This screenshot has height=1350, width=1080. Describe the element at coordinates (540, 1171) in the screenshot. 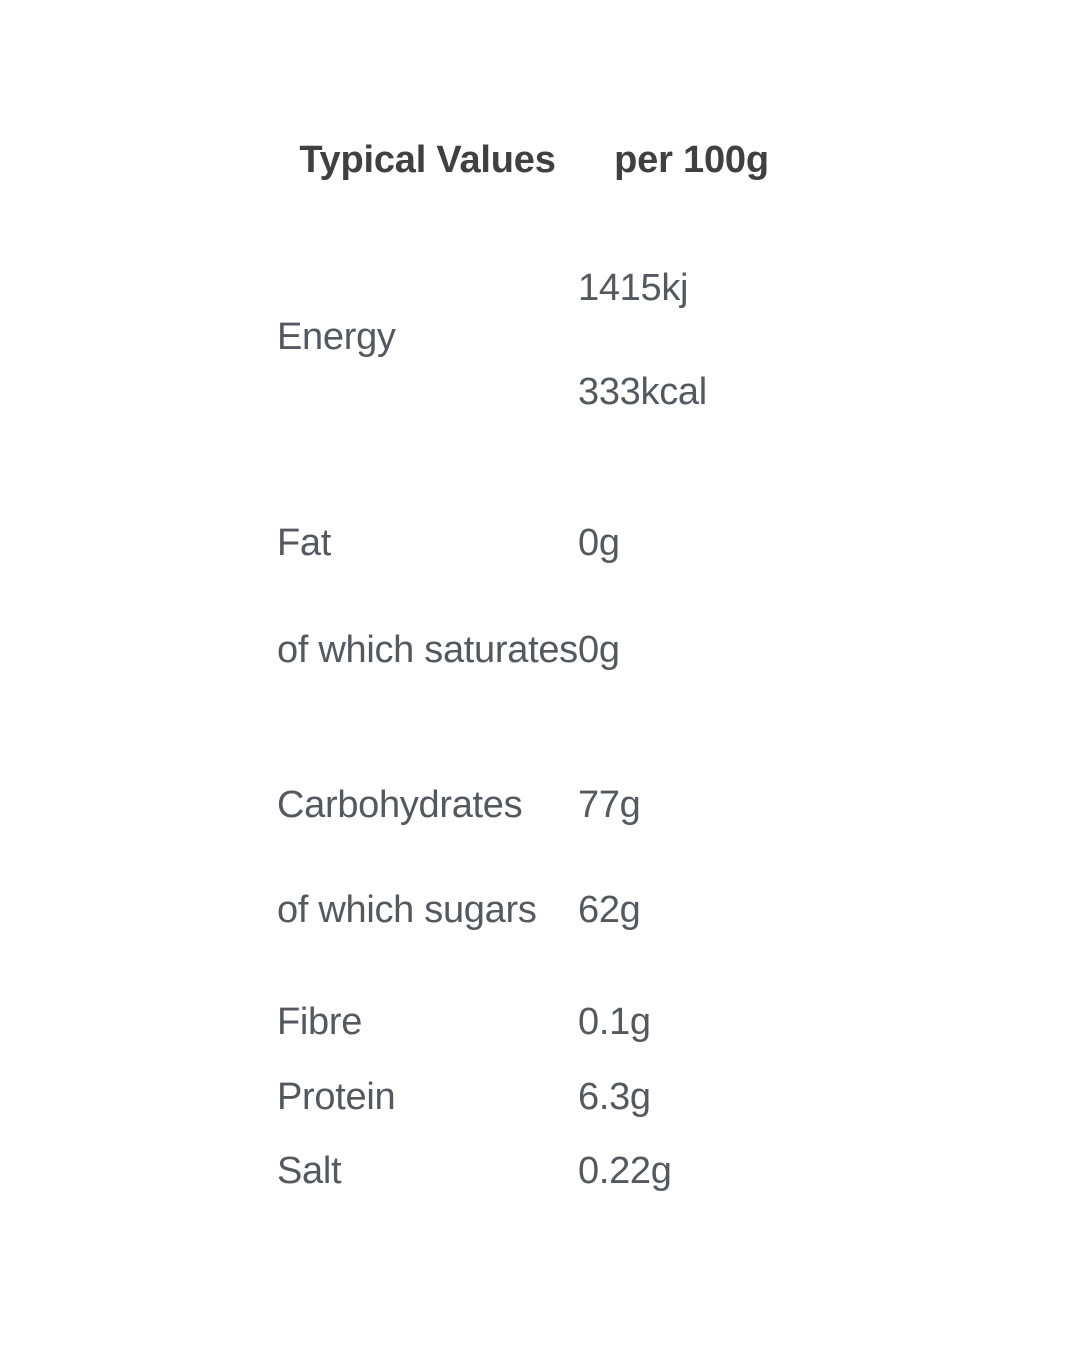

I see `table-row-salt: Salt 0.22g` at that location.